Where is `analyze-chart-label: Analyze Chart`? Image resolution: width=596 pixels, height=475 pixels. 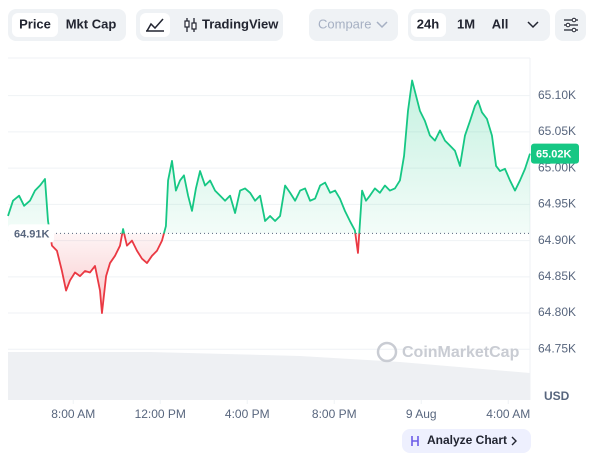
analyze-chart-label: Analyze Chart is located at coordinates (467, 440).